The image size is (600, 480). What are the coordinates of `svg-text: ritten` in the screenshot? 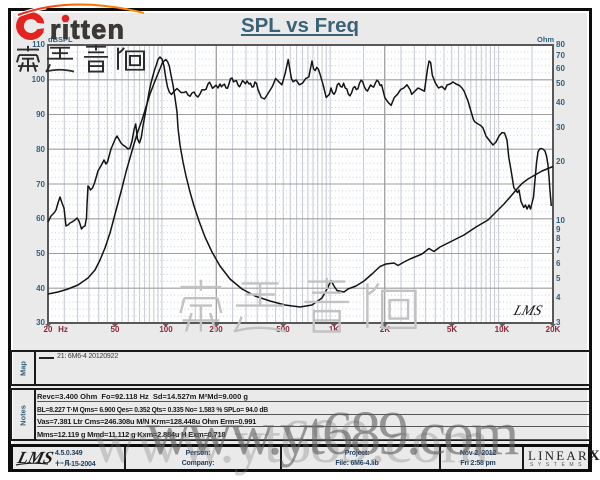 It's located at (87, 30).